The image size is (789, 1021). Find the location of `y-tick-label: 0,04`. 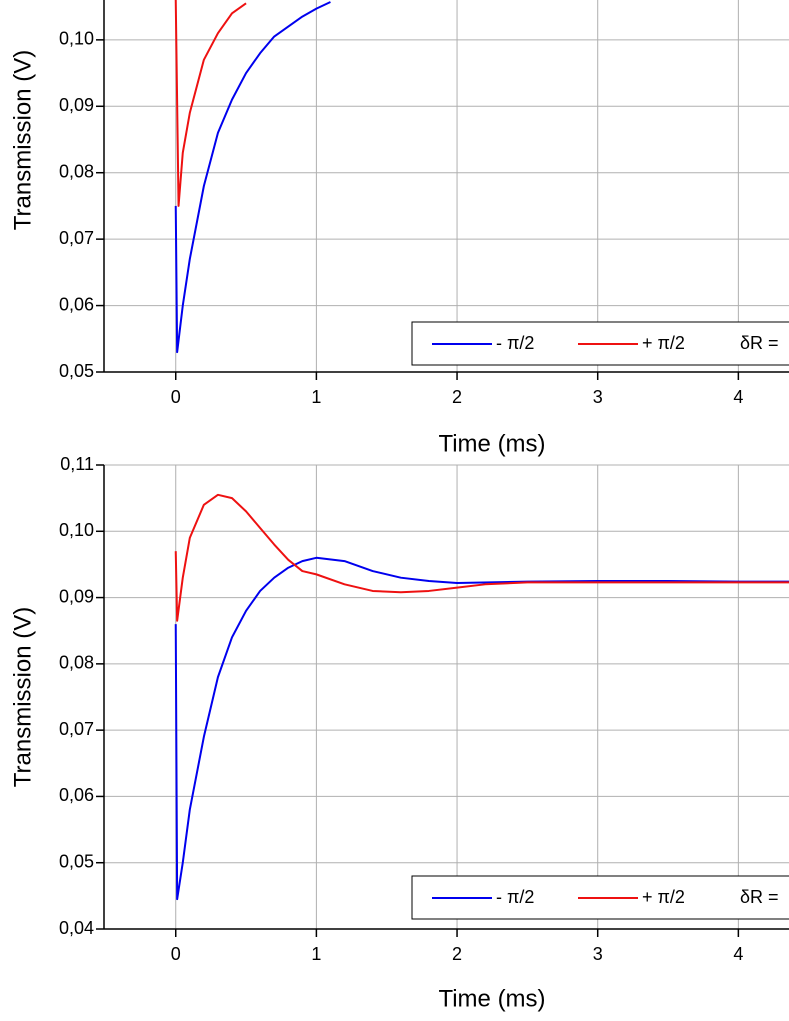

y-tick-label: 0,04 is located at coordinates (76, 928).